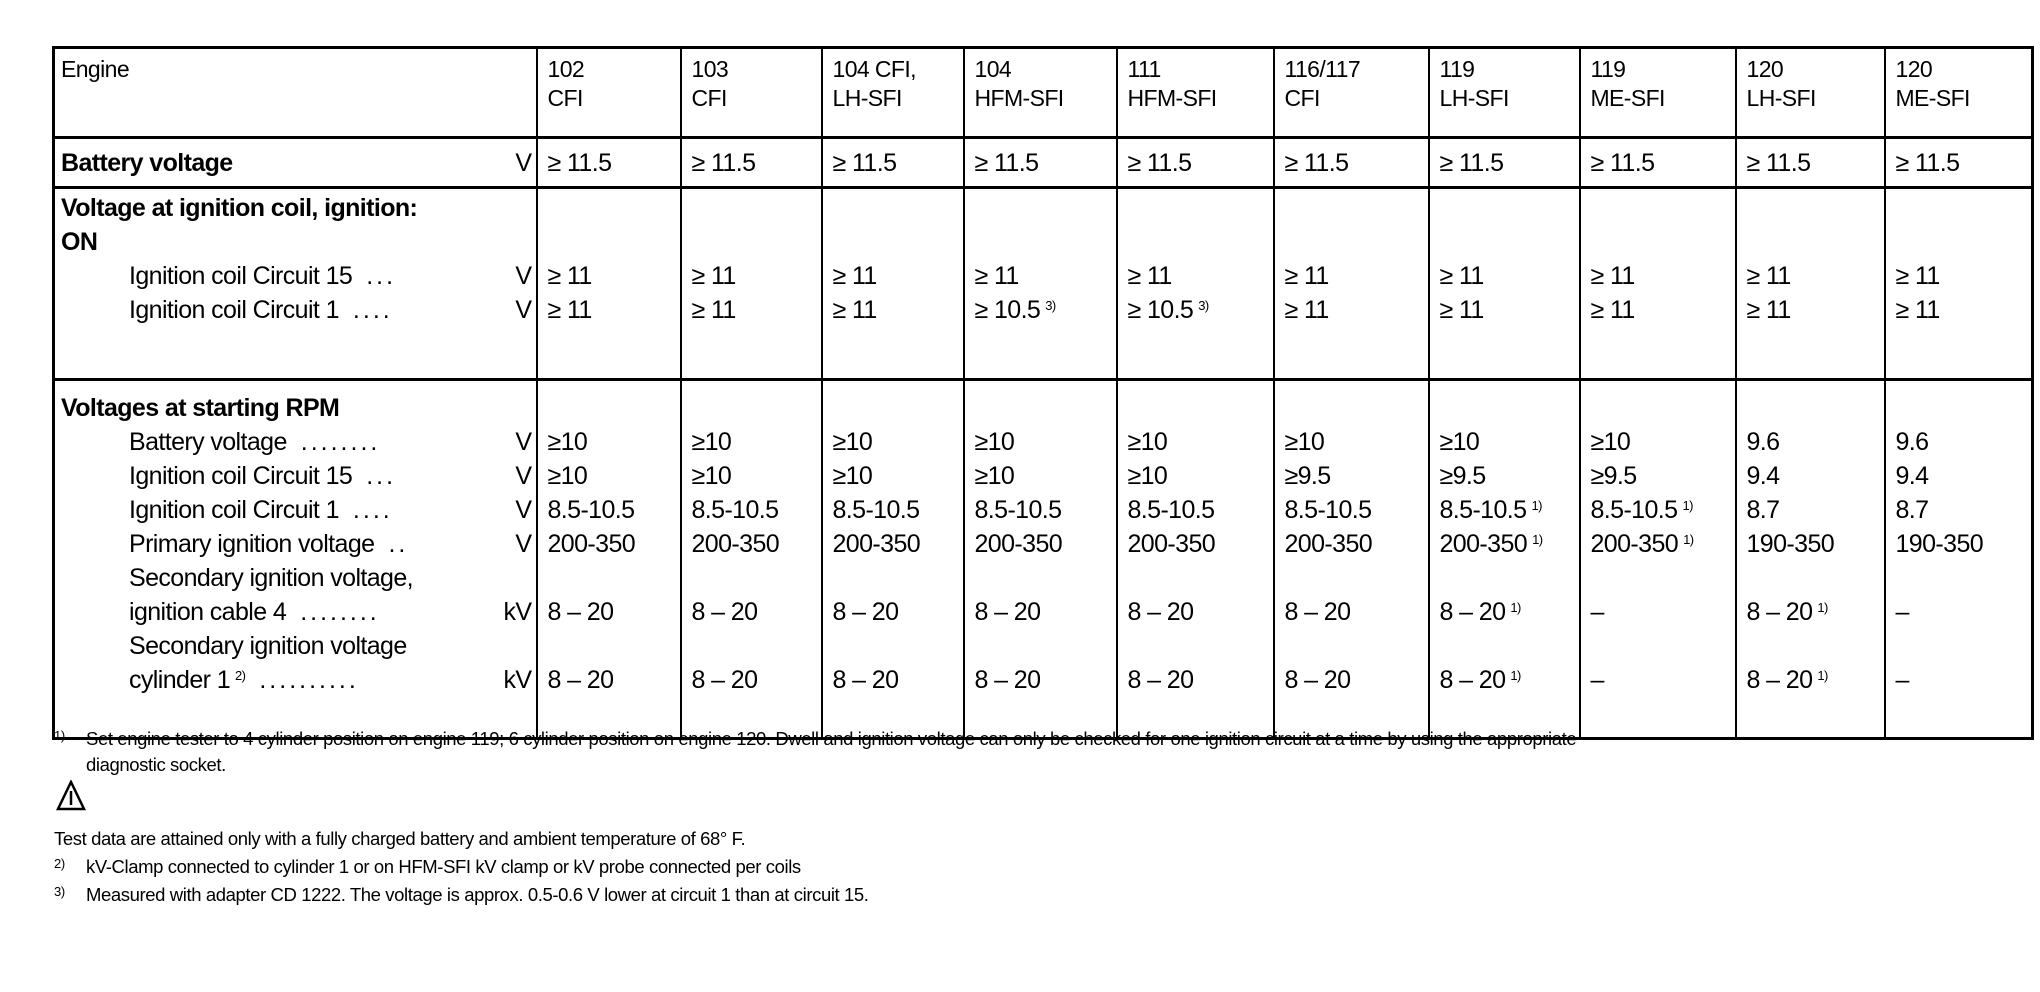 The width and height of the screenshot is (2040, 992). I want to click on value-cell: 200-350 1), so click(1503, 543).